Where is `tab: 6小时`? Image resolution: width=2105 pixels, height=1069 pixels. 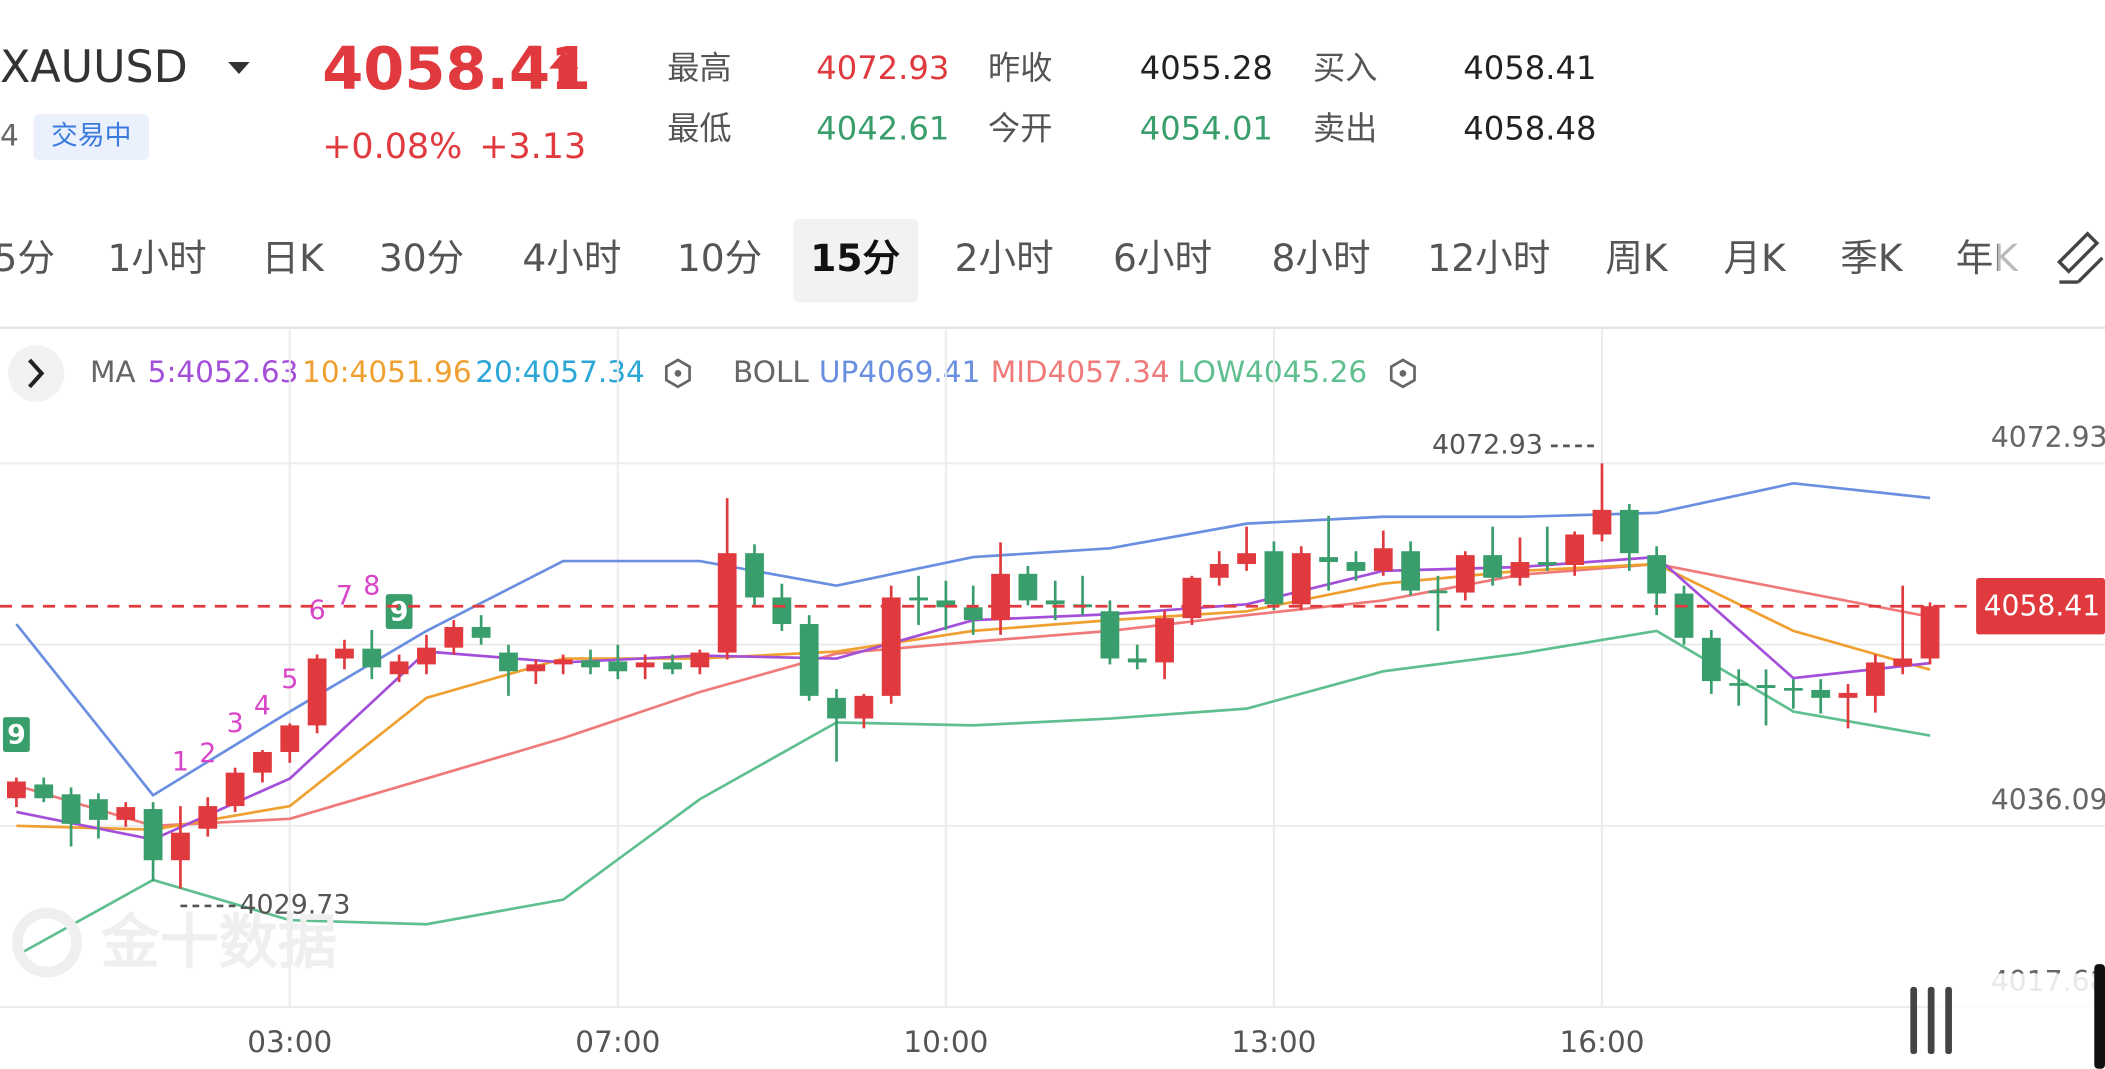
tab: 6小时 is located at coordinates (1162, 258).